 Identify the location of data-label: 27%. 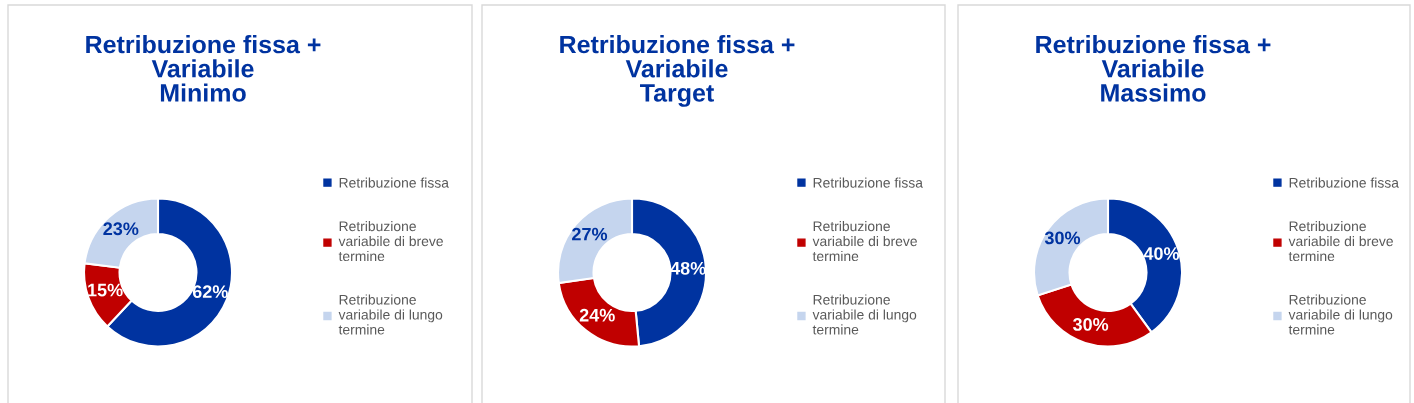
(590, 234).